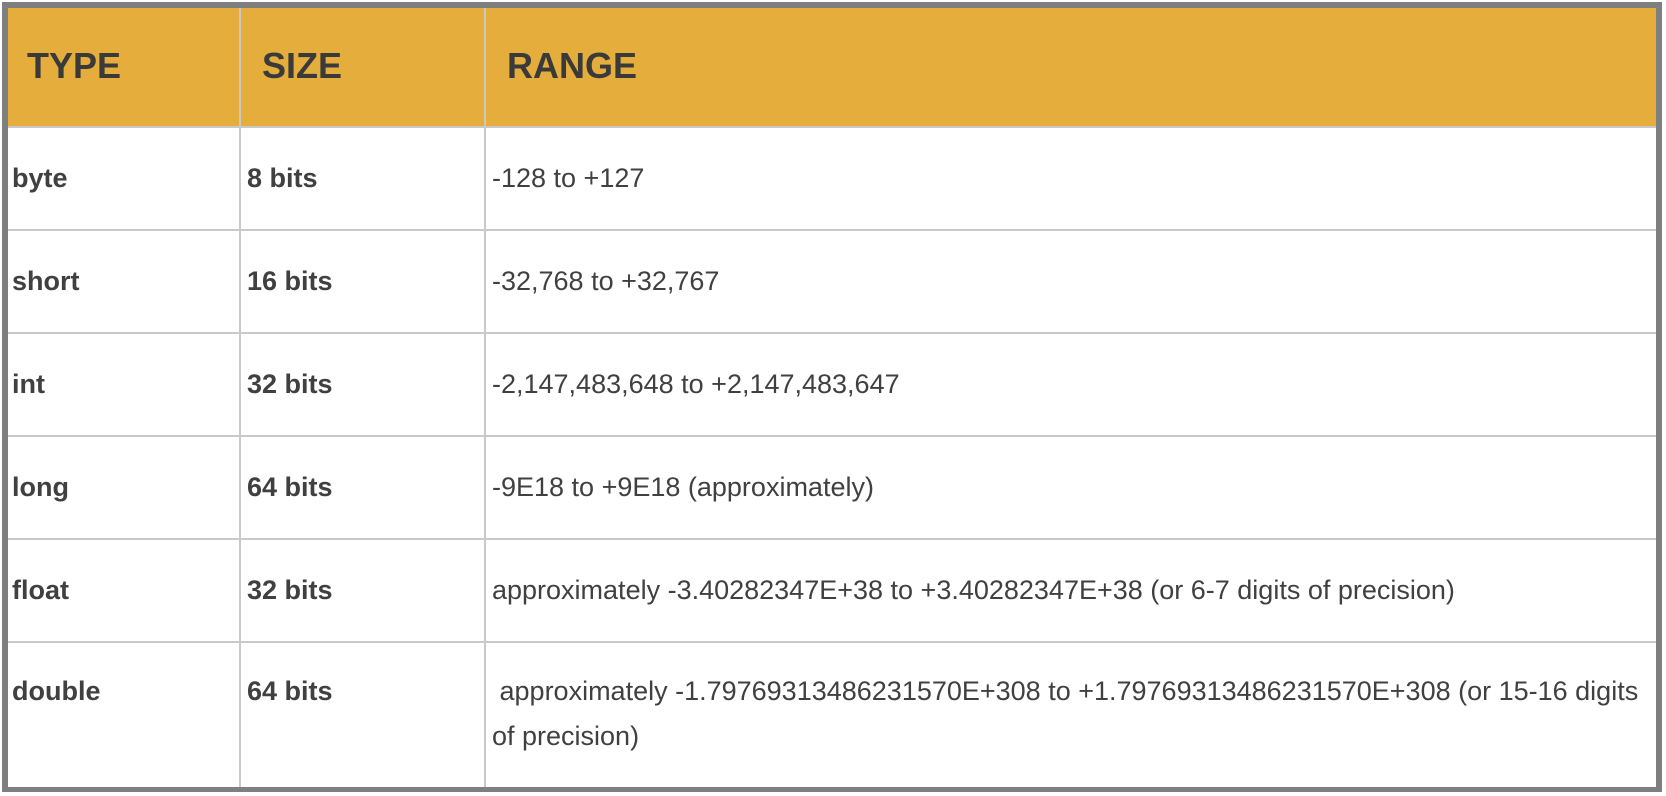 This screenshot has height=796, width=1666. I want to click on size-cell: 16 bits, so click(363, 282).